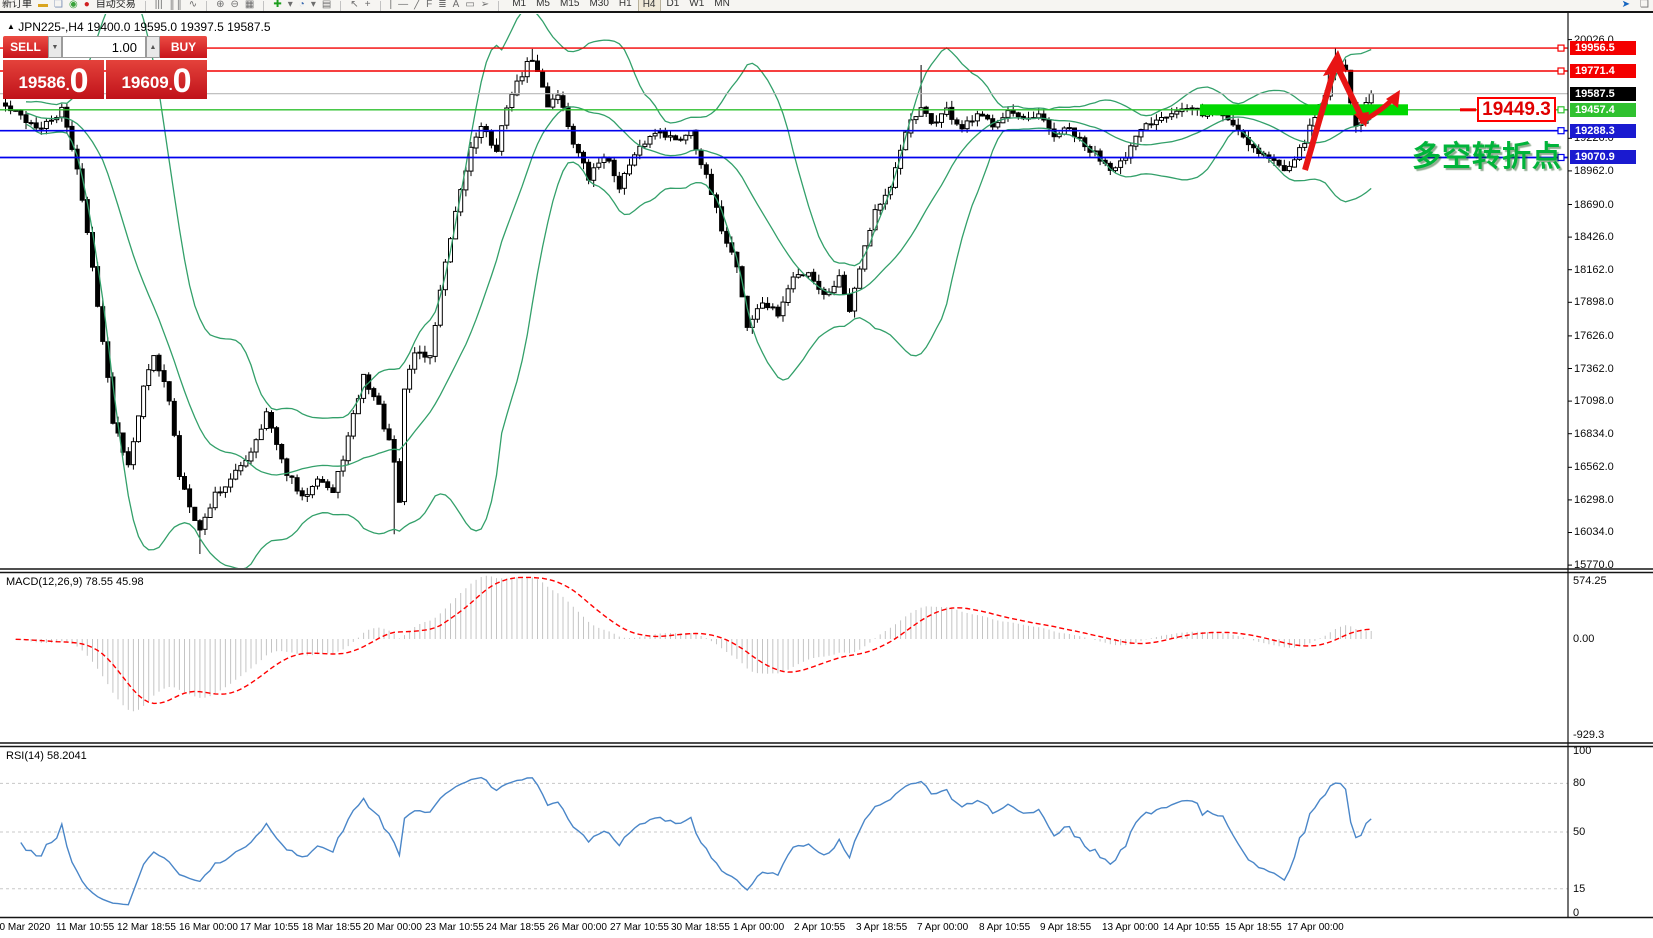 This screenshot has width=1653, height=938. I want to click on vline-icon: |, so click(391, 5).